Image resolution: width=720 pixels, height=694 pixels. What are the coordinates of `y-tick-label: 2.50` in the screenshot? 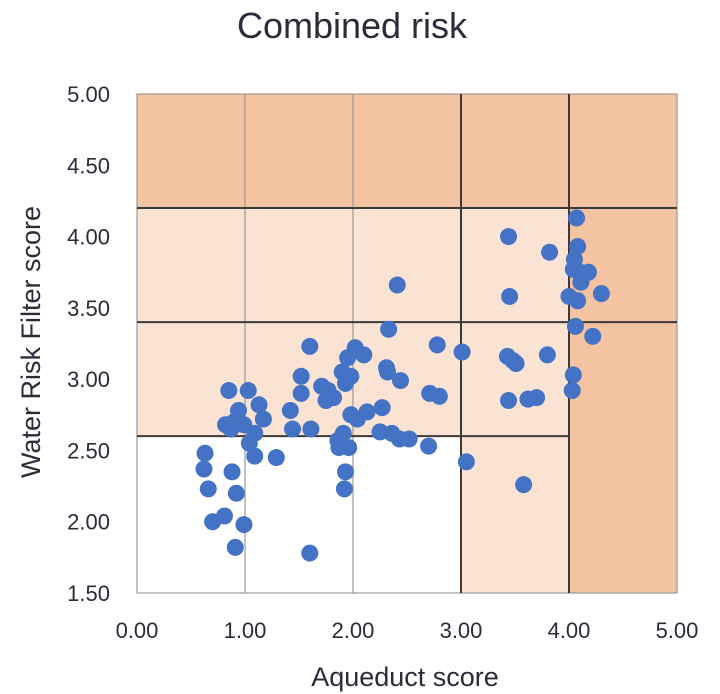 It's located at (88, 450).